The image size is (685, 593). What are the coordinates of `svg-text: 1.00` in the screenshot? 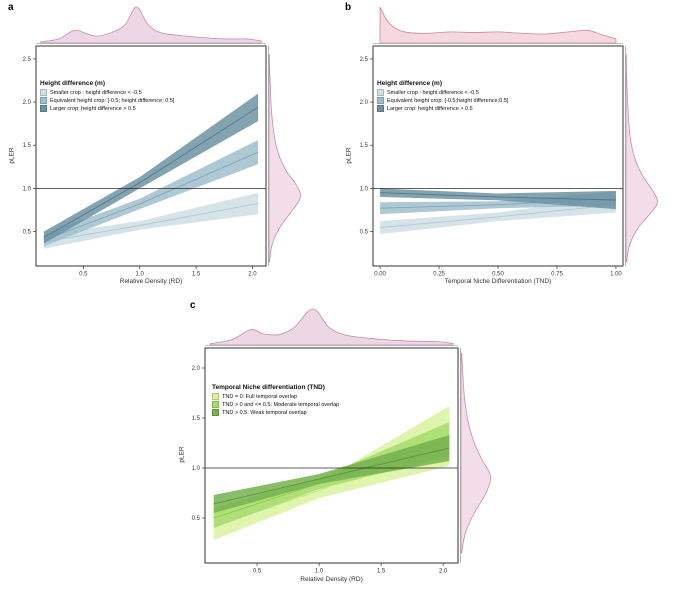 It's located at (616, 275).